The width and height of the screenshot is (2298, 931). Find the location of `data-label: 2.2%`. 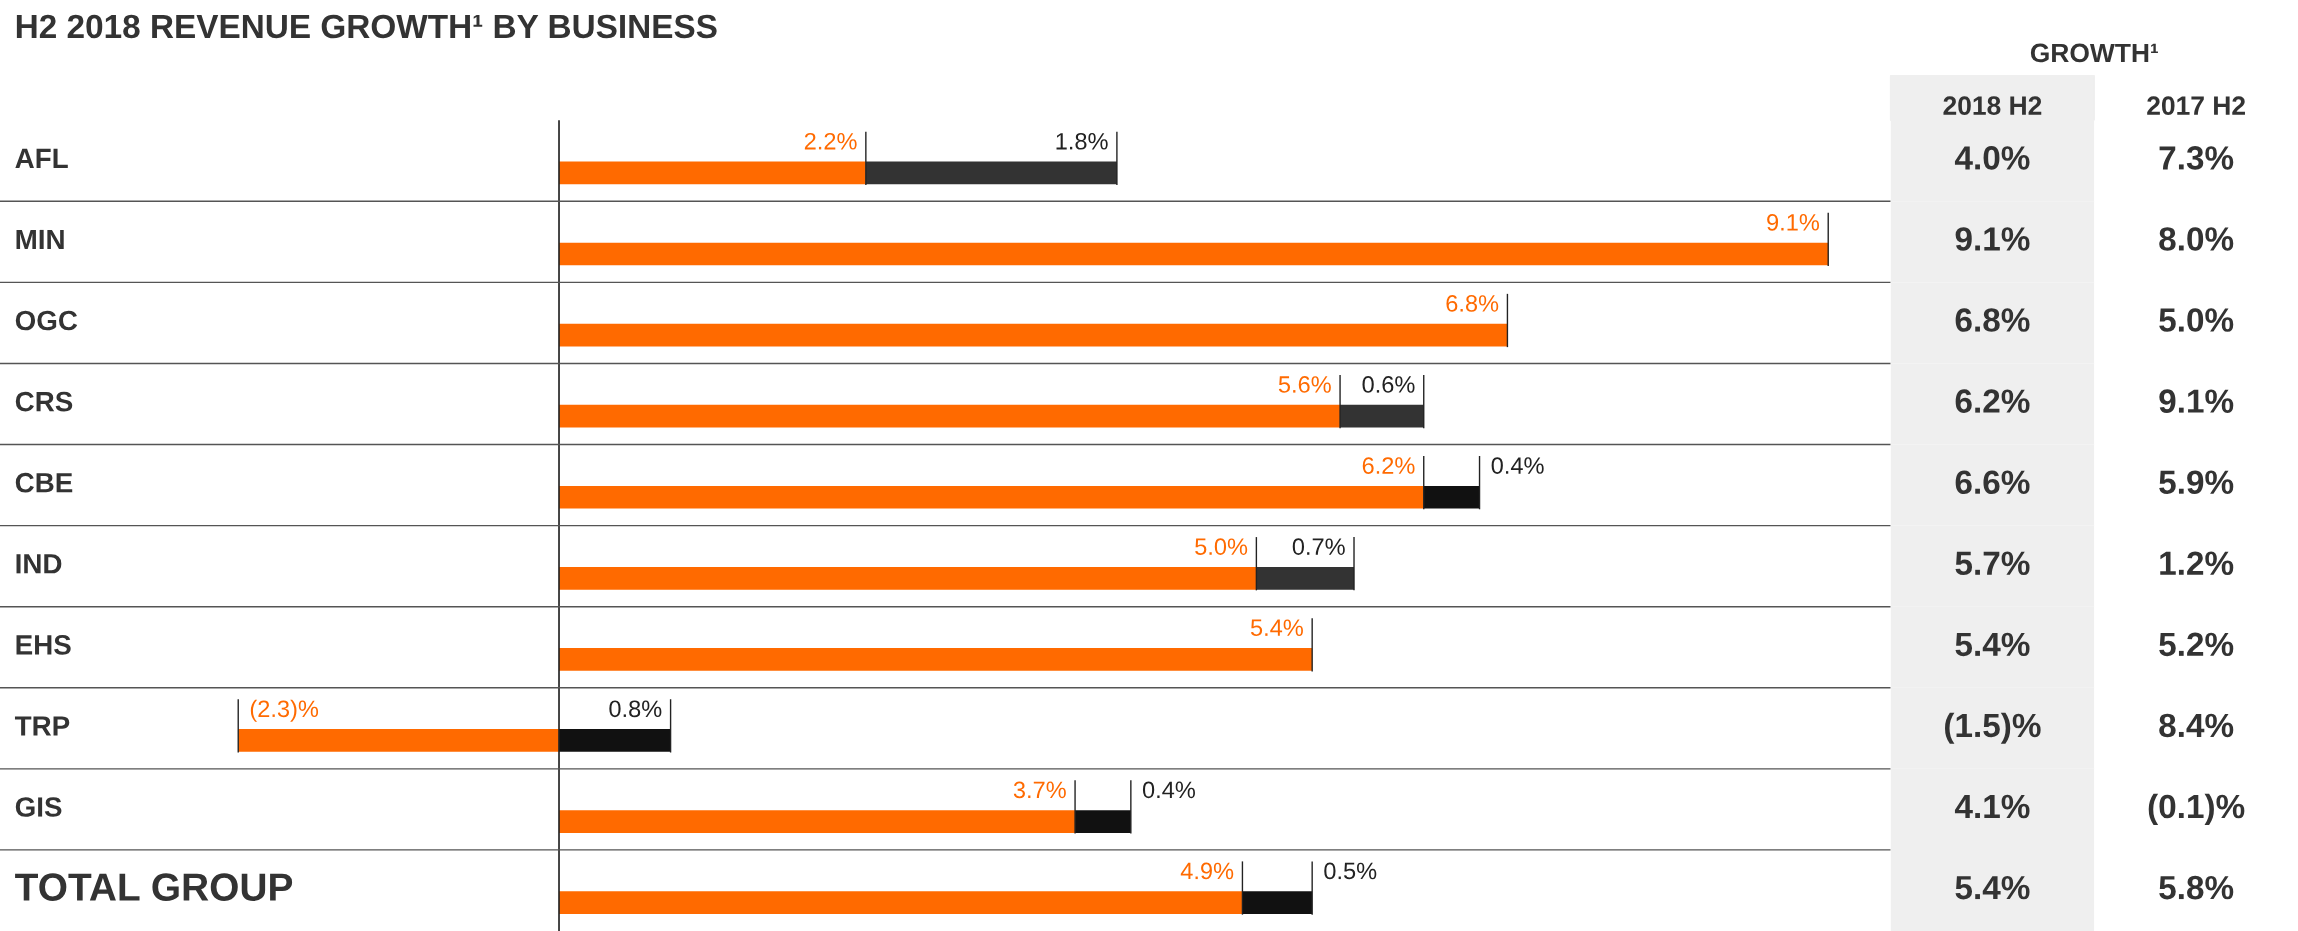

data-label: 2.2% is located at coordinates (830, 141).